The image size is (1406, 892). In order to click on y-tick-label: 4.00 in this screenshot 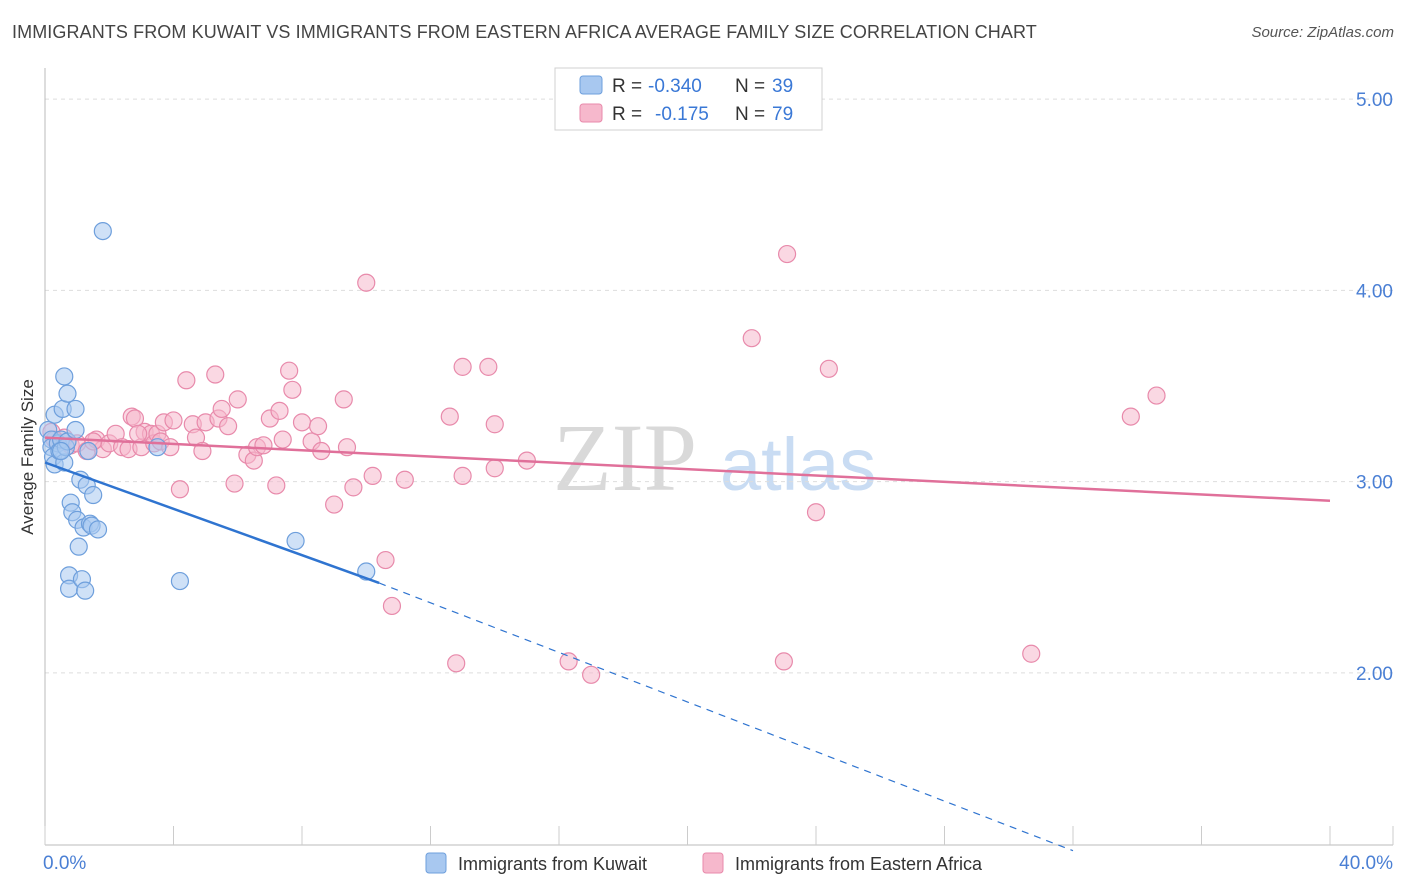, I will do `click(1374, 291)`.